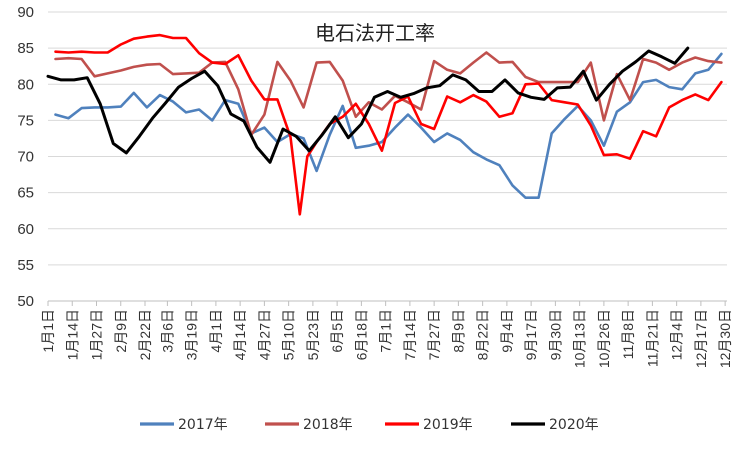 Image resolution: width=750 pixels, height=450 pixels. I want to click on x-tick-label: 4月14日, so click(240, 334).